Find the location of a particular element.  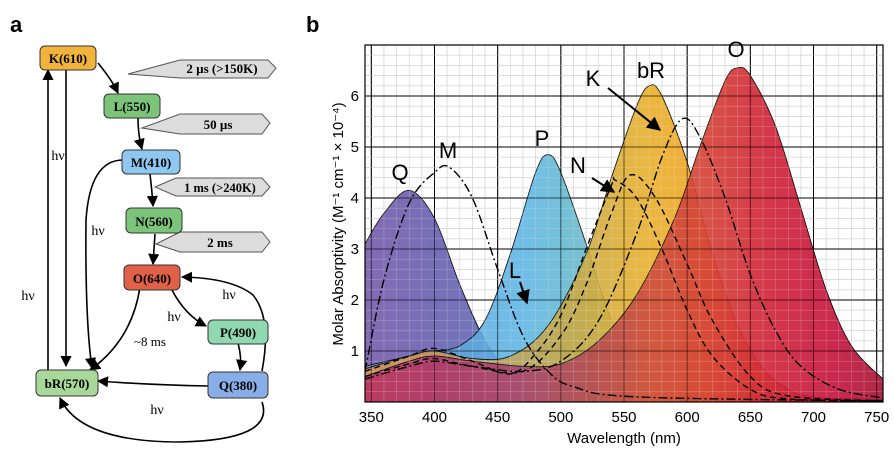

arrow-k-to-l is located at coordinates (108, 78).